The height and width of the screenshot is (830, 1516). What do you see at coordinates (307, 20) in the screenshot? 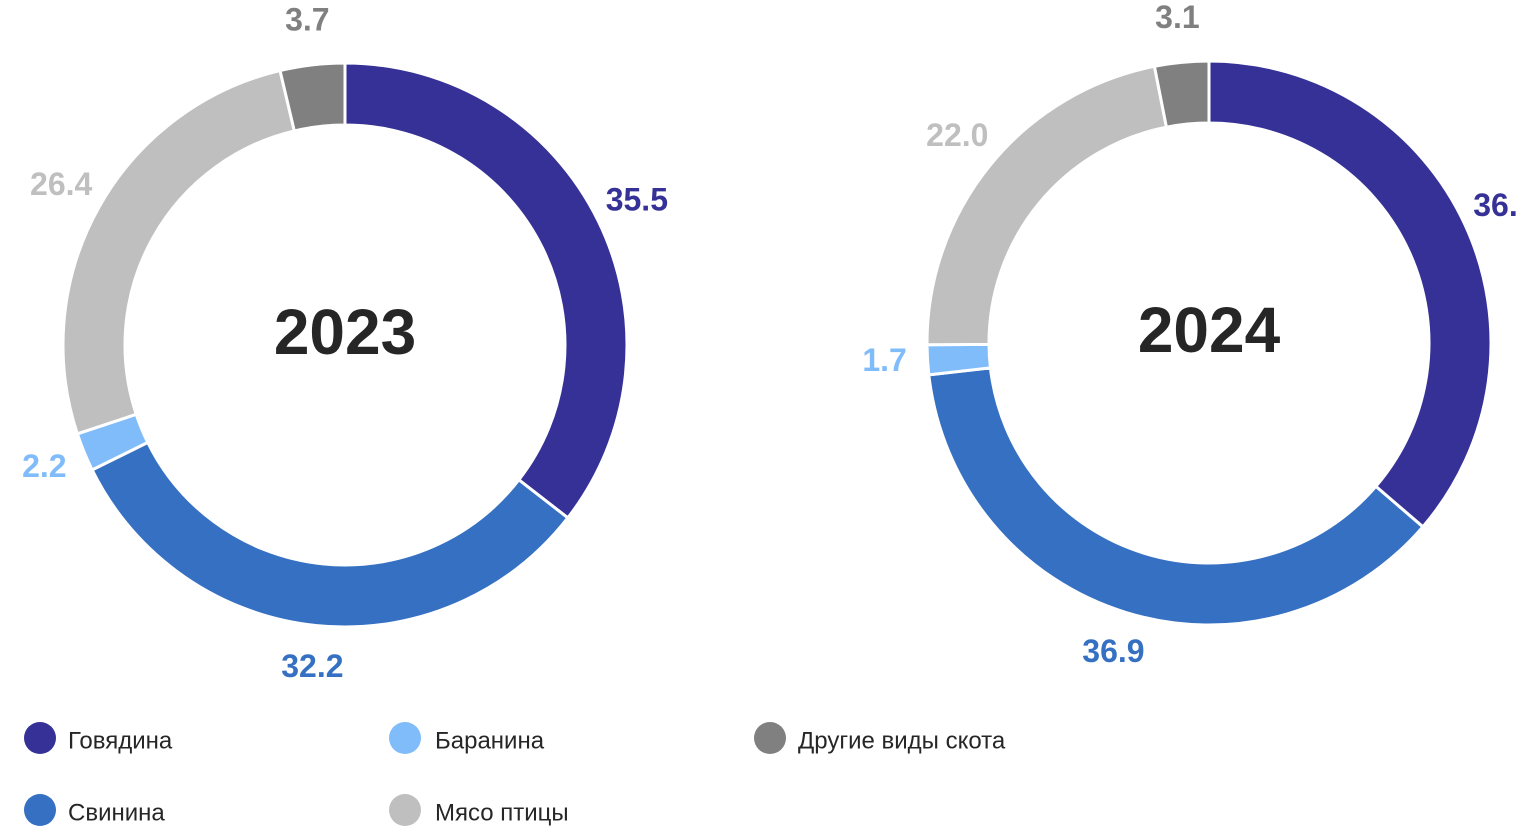
I see `value-label: 3.7` at bounding box center [307, 20].